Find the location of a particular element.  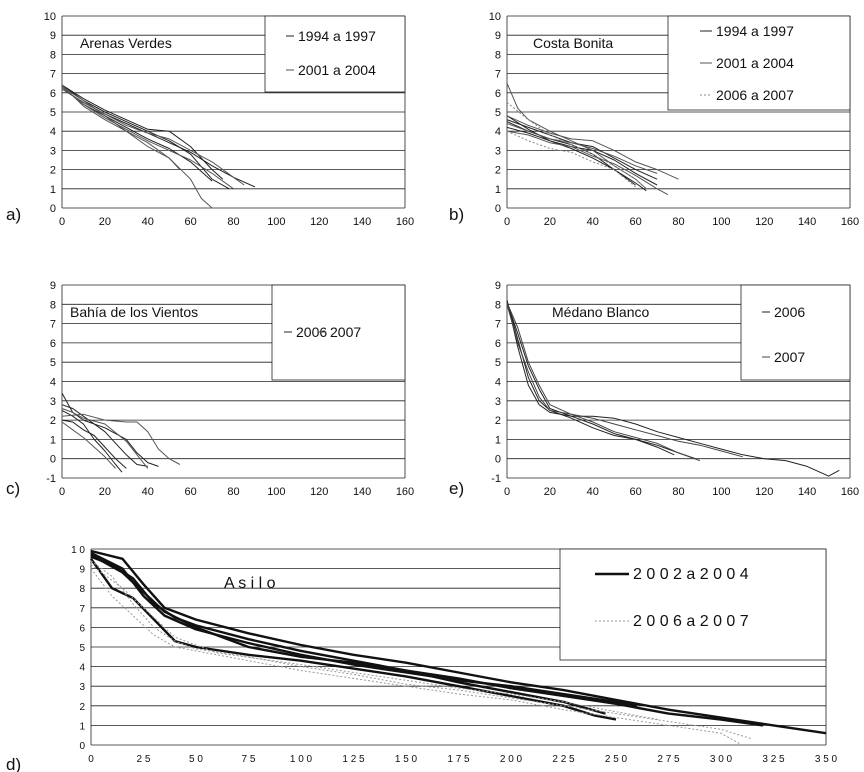

y-tick-label: 10 is located at coordinates (50, 17).